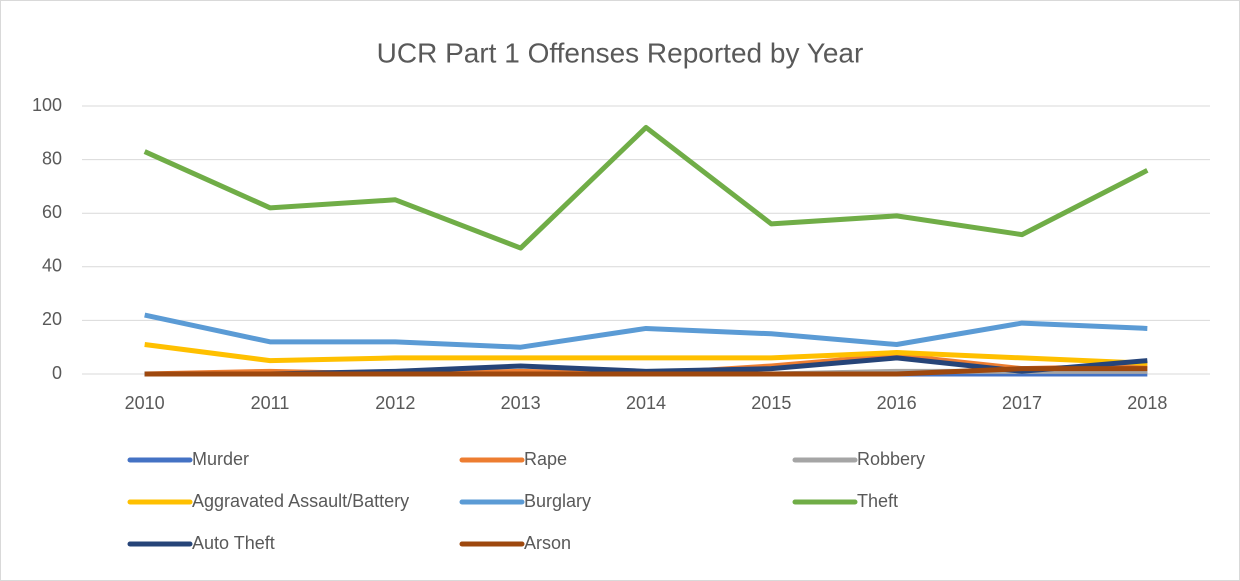 The image size is (1240, 581). I want to click on legend-label: Arson, so click(547, 543).